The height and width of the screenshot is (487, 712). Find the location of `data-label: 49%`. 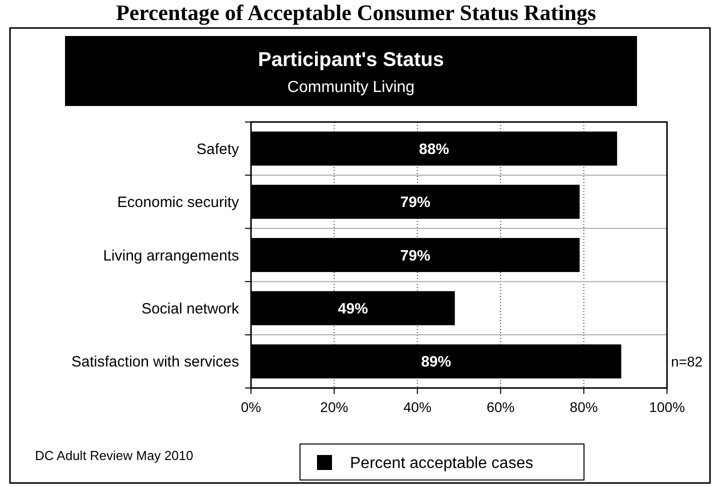

data-label: 49% is located at coordinates (353, 309).